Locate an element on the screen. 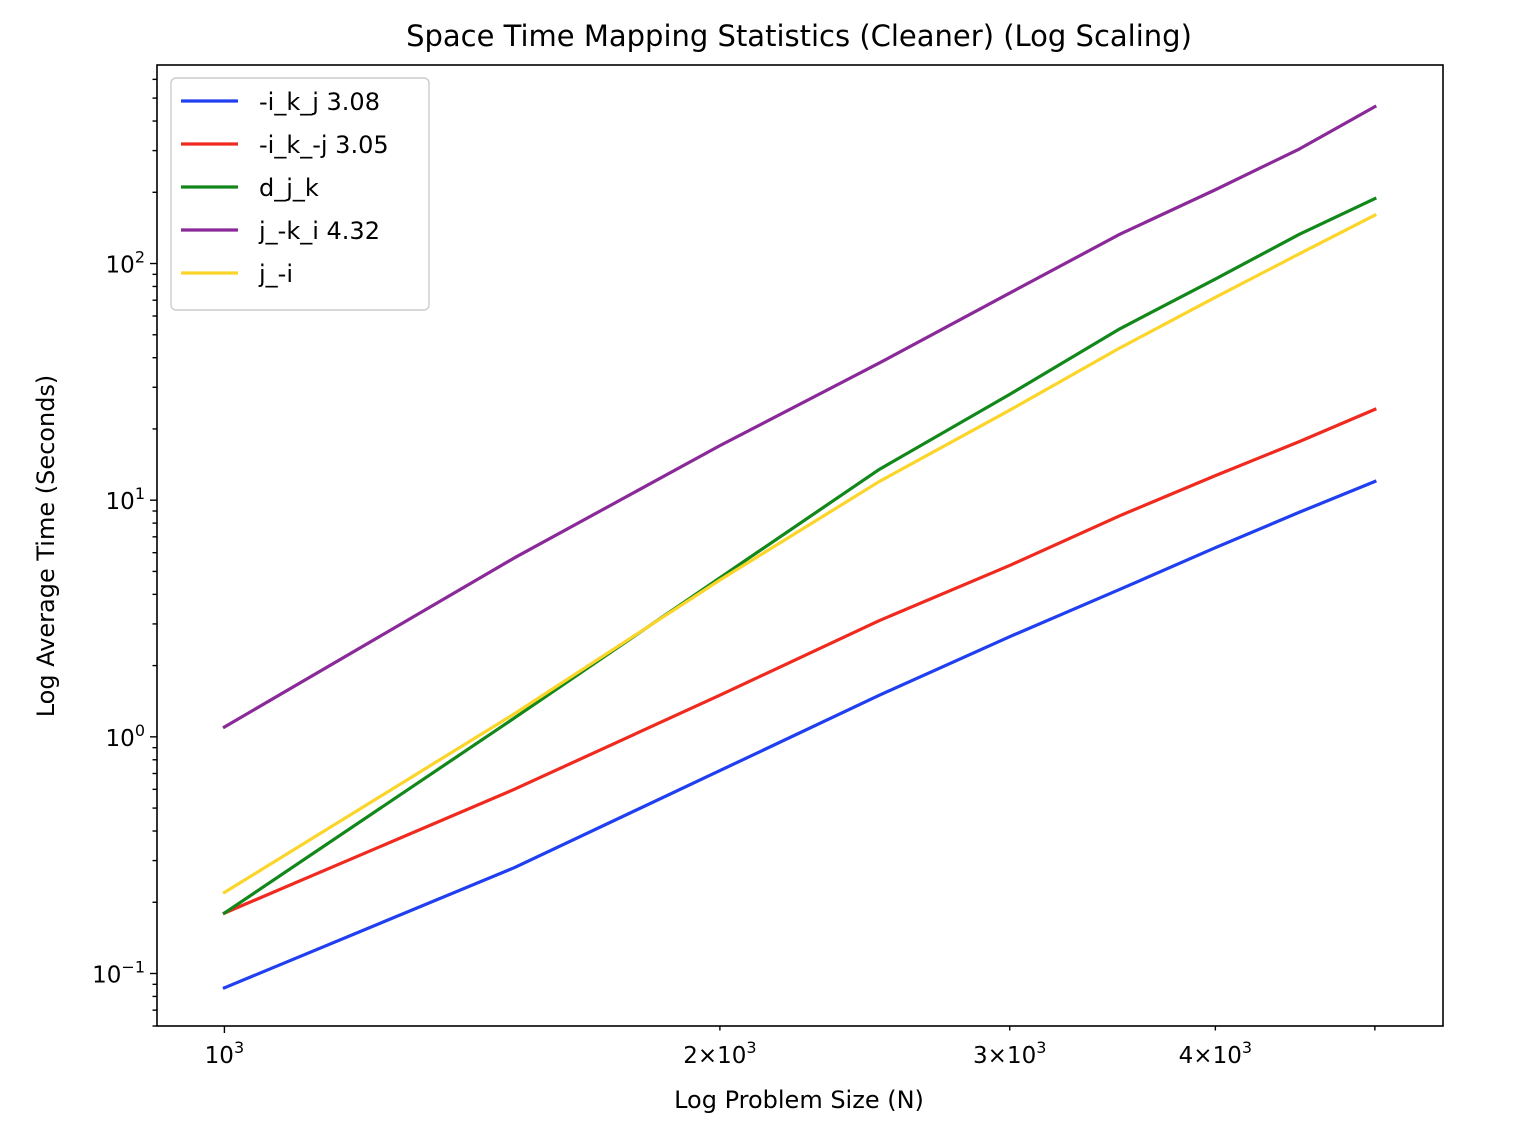 This screenshot has width=1520, height=1136. legend-label-1: -i_k_-j 3.05 is located at coordinates (324, 145).